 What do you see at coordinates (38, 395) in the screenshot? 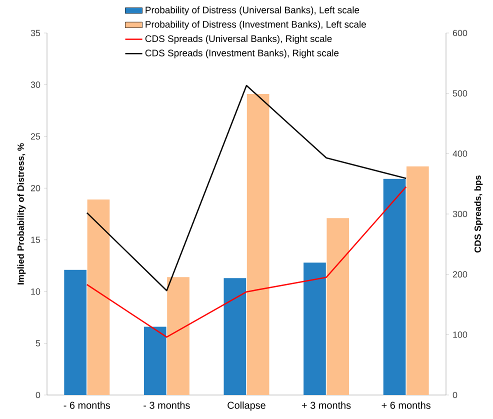
I see `y-tick-label: 0` at bounding box center [38, 395].